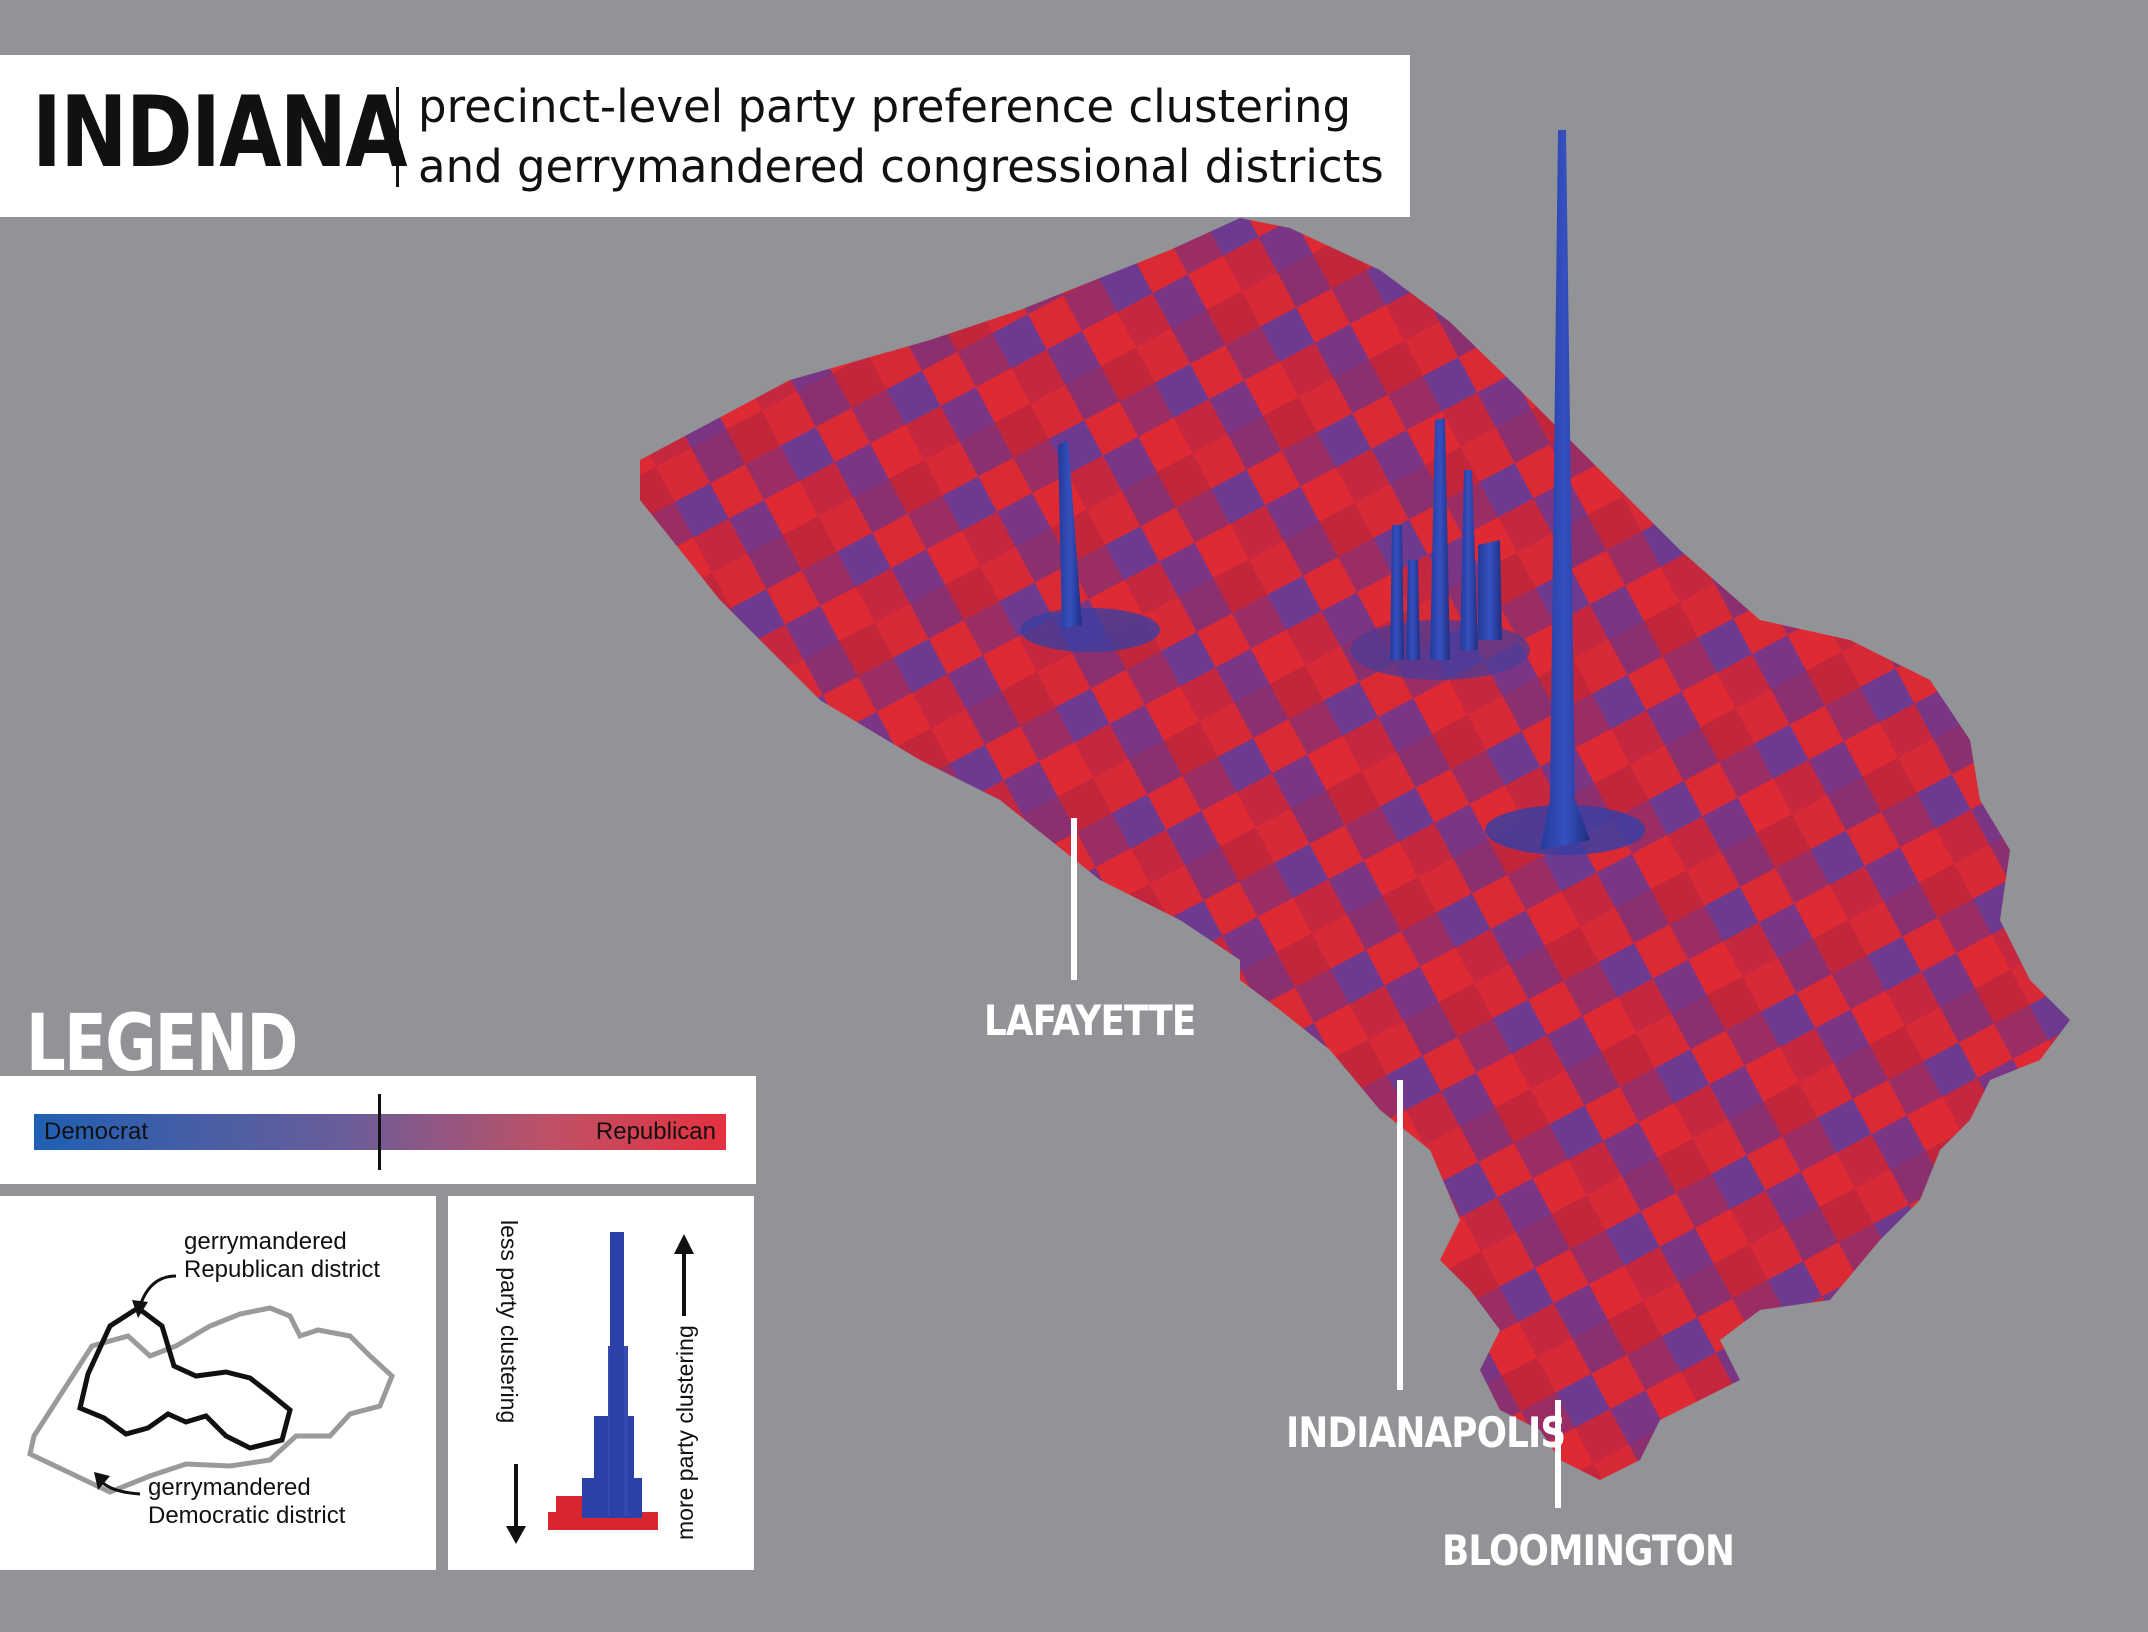  I want to click on less-clustering-label: less party clustering, so click(509, 1322).